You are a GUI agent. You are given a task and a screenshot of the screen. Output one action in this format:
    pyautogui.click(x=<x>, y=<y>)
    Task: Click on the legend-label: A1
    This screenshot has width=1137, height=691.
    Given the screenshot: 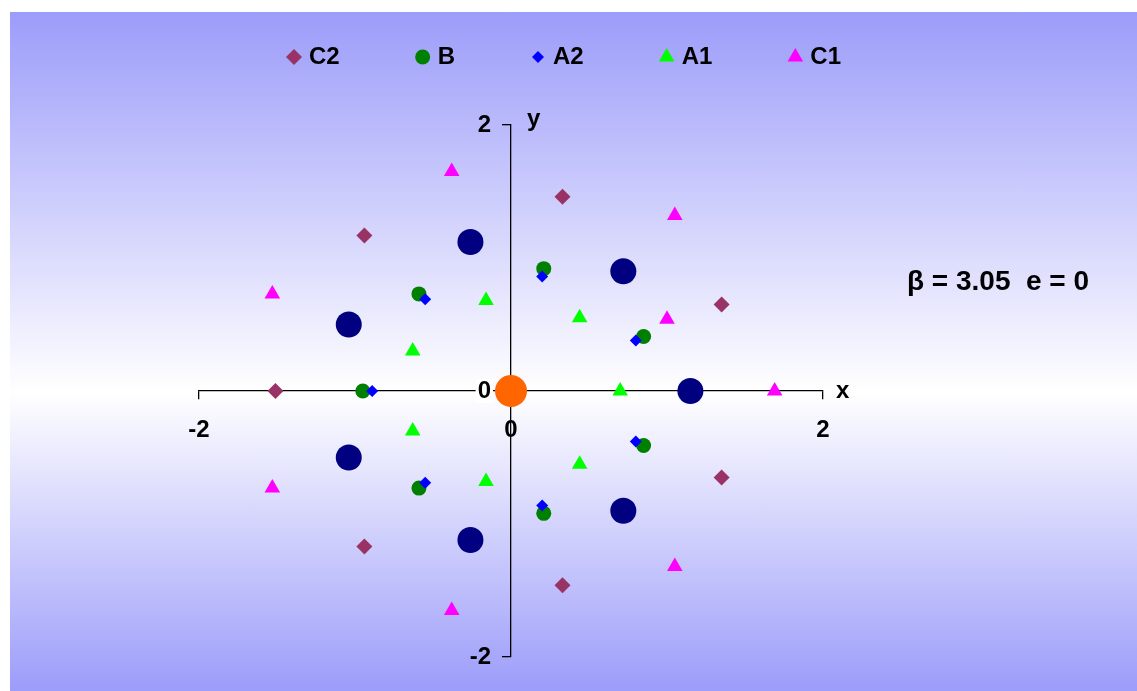 What is the action you would take?
    pyautogui.click(x=697, y=55)
    